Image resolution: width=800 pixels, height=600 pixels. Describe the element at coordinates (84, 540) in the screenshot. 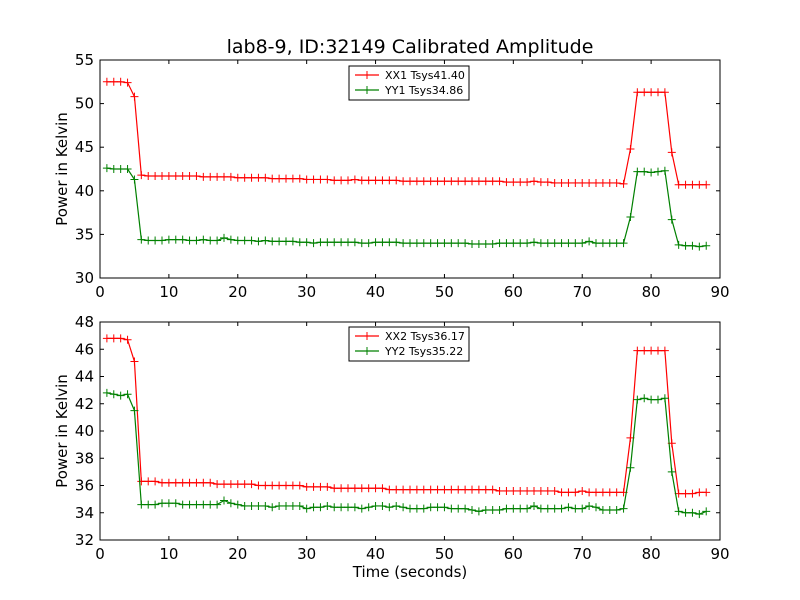

I see `y-tick-label: 32` at that location.